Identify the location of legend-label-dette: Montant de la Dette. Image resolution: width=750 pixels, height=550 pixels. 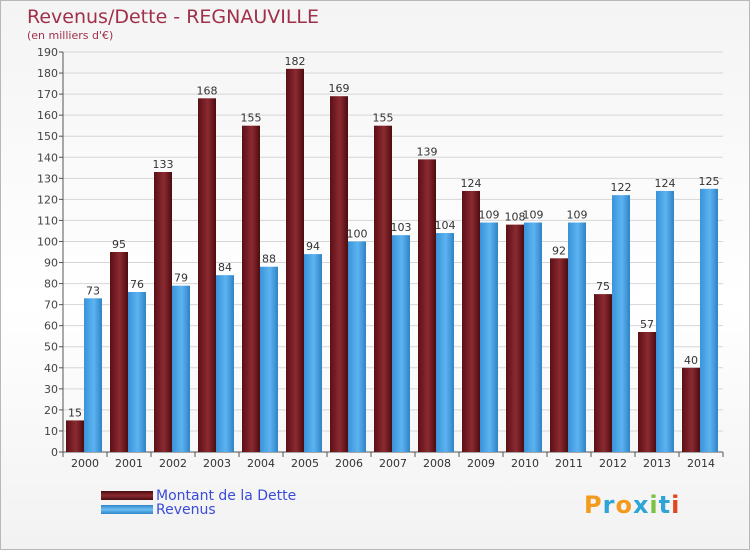
(226, 496).